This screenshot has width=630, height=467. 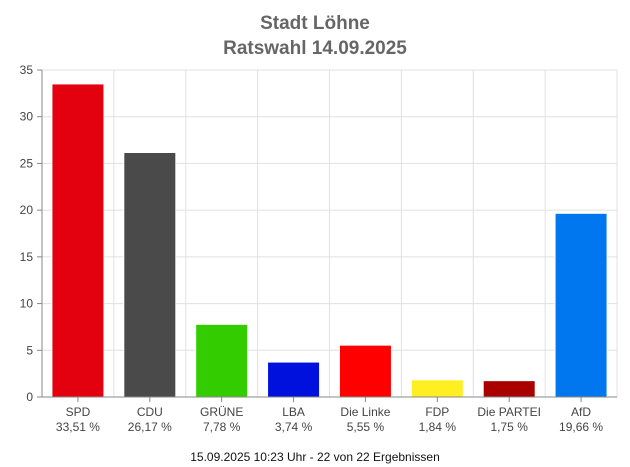 I want to click on y-tick-label: 20, so click(x=27, y=210).